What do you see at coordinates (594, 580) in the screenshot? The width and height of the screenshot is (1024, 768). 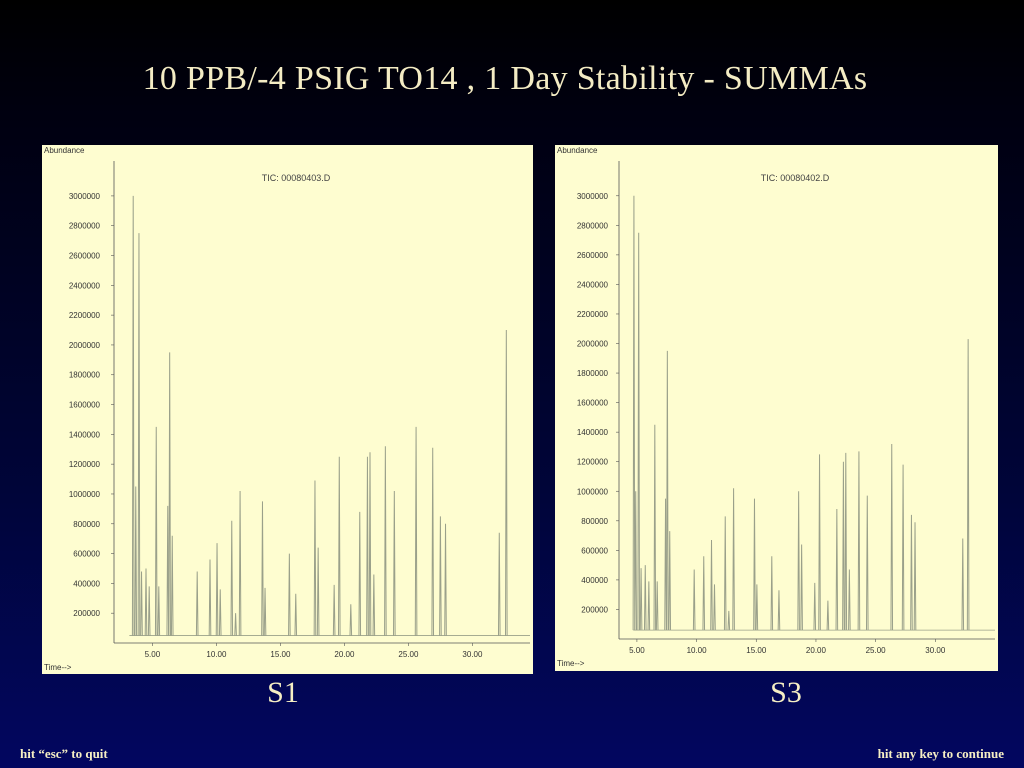 I see `y-tick-label: 400000` at bounding box center [594, 580].